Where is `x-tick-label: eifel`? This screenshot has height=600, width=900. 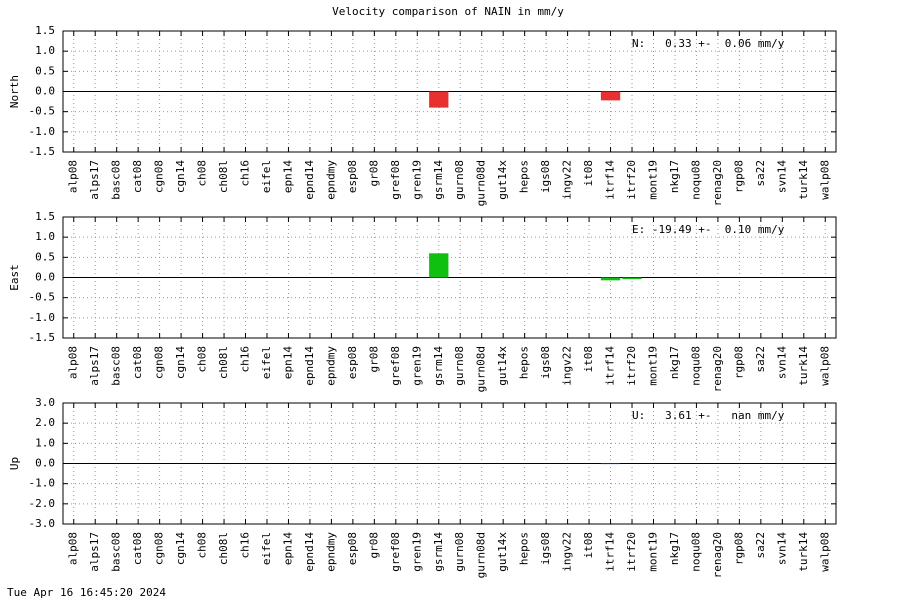
x-tick-label: eifel is located at coordinates (266, 362).